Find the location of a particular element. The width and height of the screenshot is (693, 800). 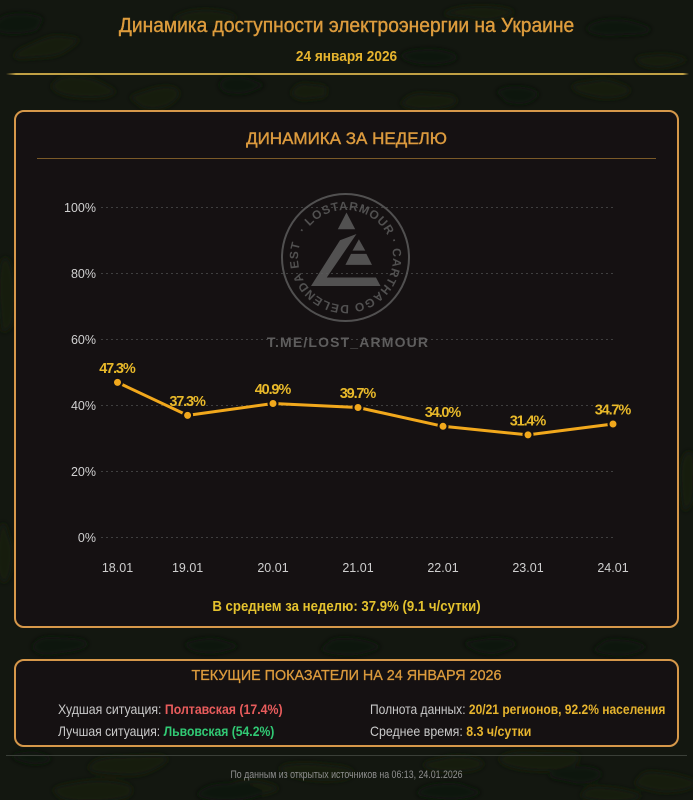

svg-text: 39.7% is located at coordinates (358, 394).